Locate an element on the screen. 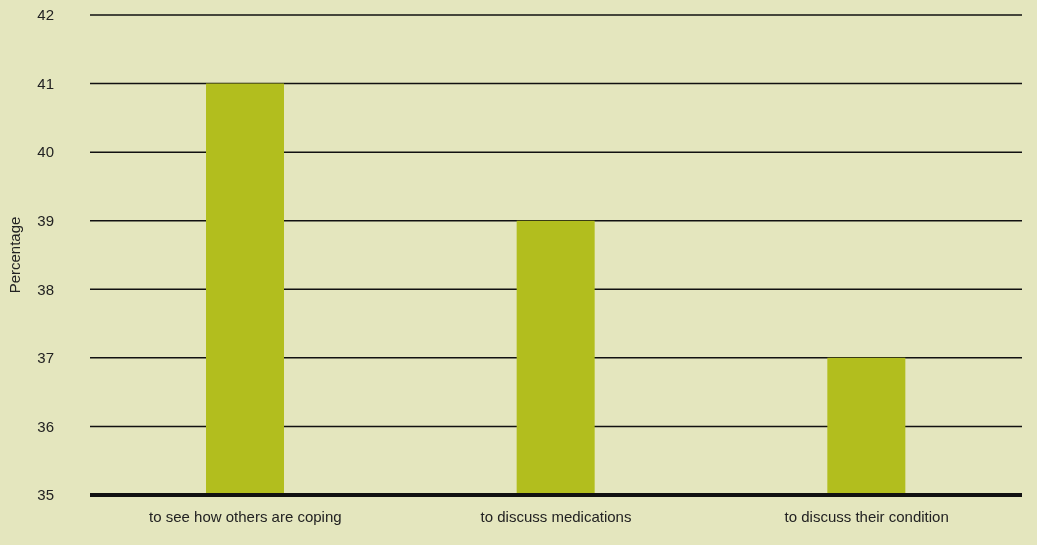  y-tick-label: 40 is located at coordinates (45, 152).